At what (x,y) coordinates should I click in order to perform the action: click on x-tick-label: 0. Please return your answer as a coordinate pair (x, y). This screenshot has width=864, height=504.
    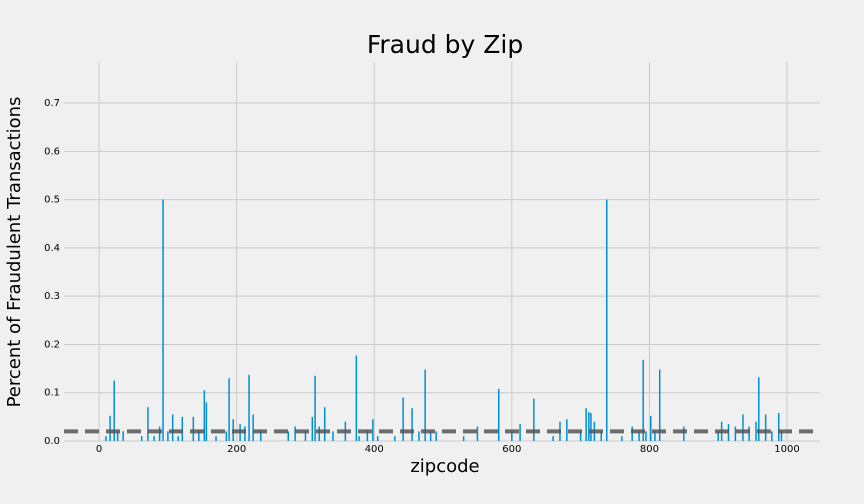
    Looking at the image, I should click on (99, 449).